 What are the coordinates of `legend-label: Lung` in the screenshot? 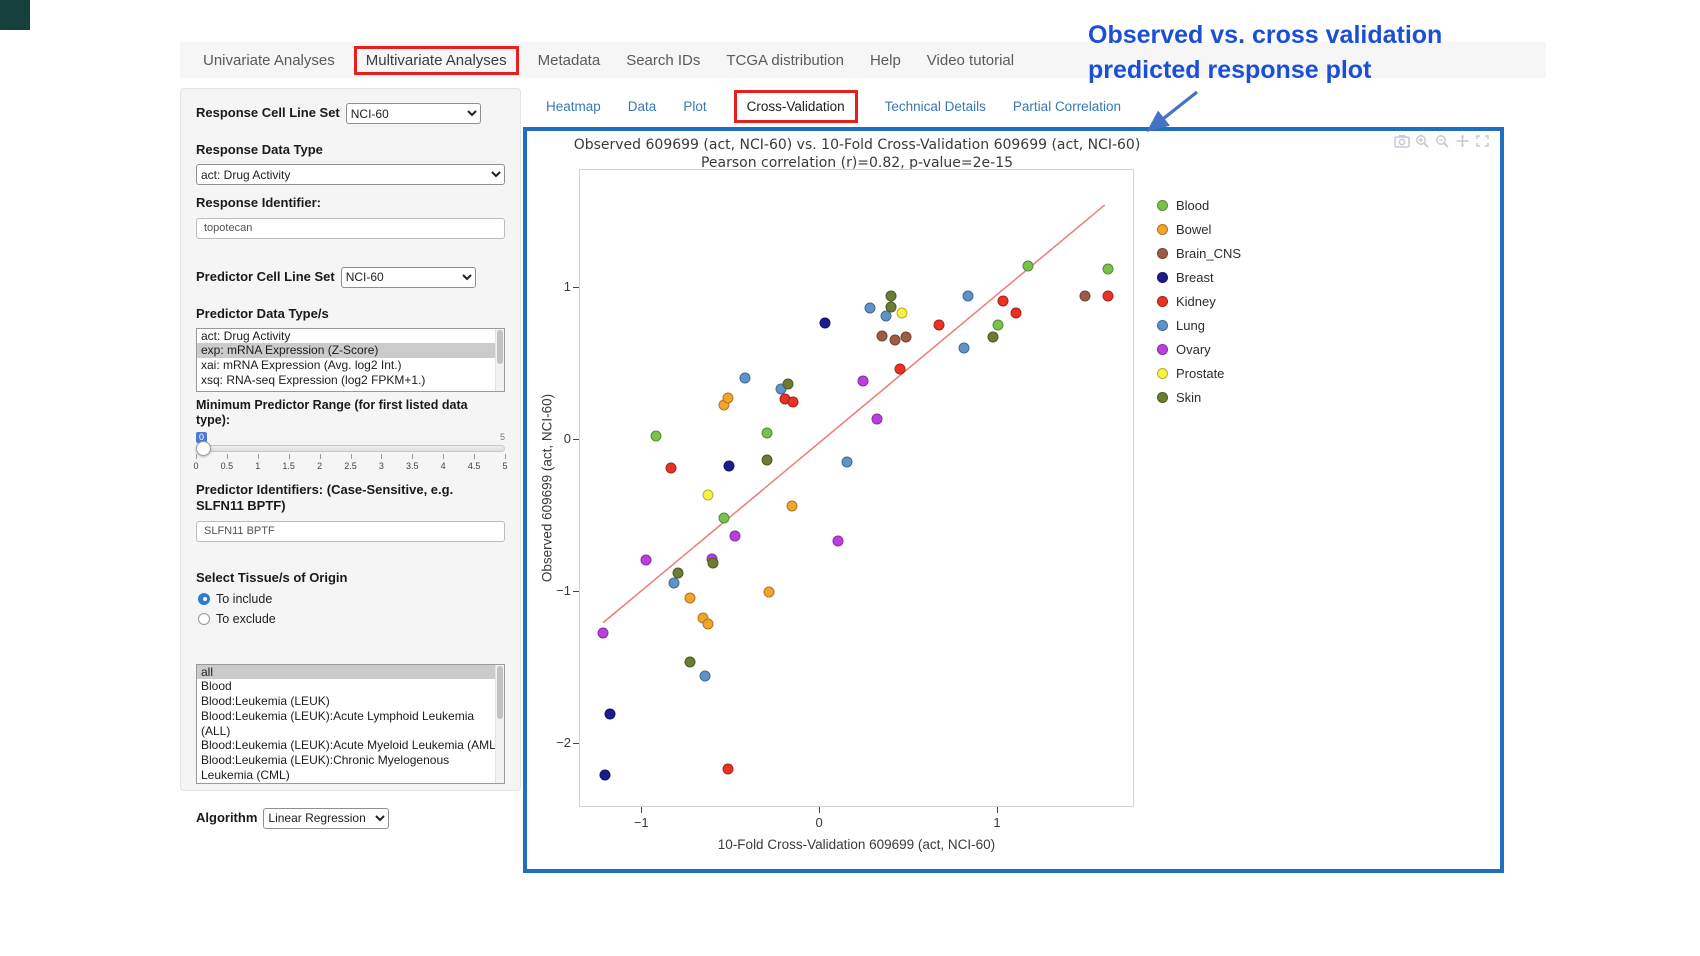 It's located at (1190, 325).